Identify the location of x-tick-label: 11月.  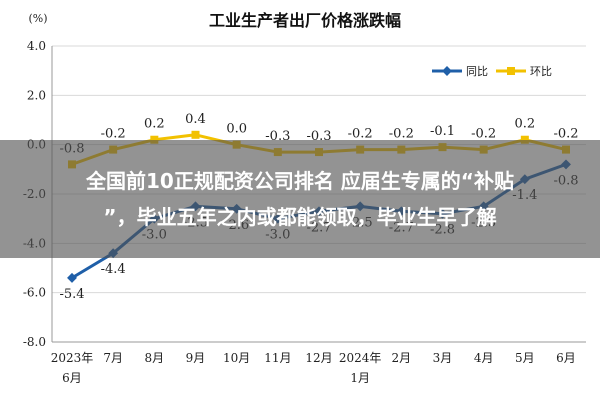
(277, 358).